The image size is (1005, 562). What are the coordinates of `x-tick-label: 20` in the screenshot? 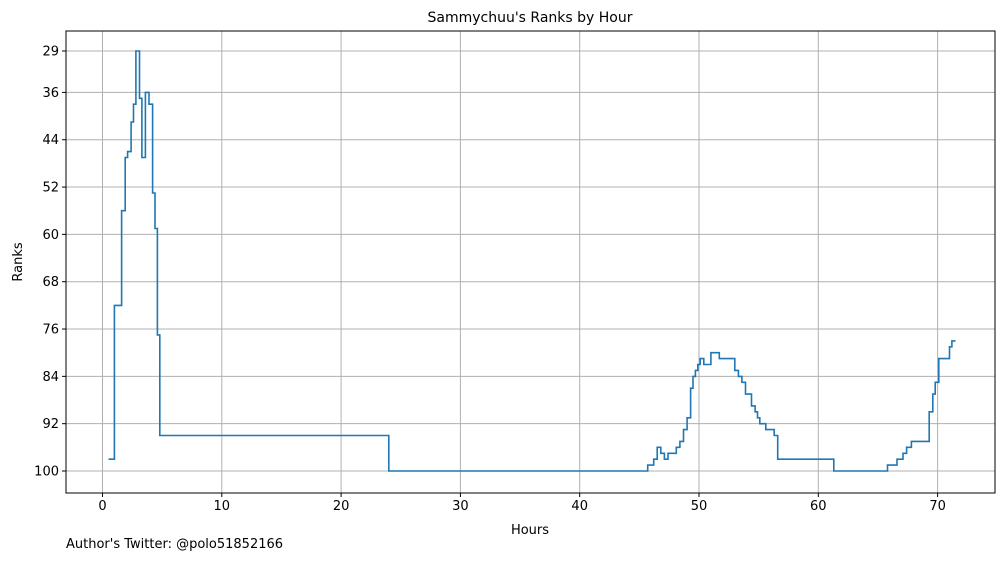 It's located at (341, 506).